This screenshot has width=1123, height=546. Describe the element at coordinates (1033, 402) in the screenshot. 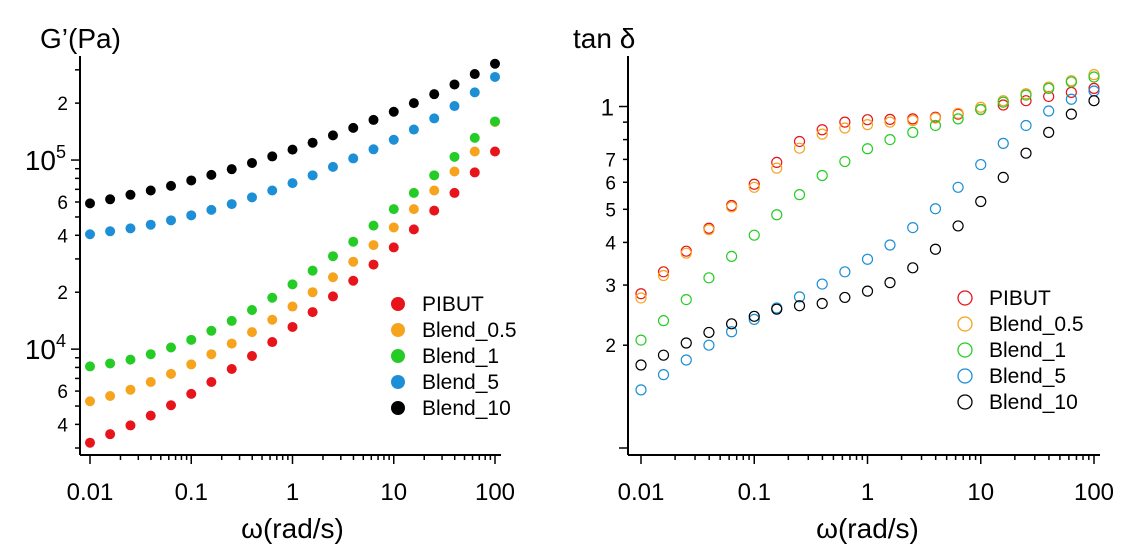

I see `legend-label: Blend_10` at that location.